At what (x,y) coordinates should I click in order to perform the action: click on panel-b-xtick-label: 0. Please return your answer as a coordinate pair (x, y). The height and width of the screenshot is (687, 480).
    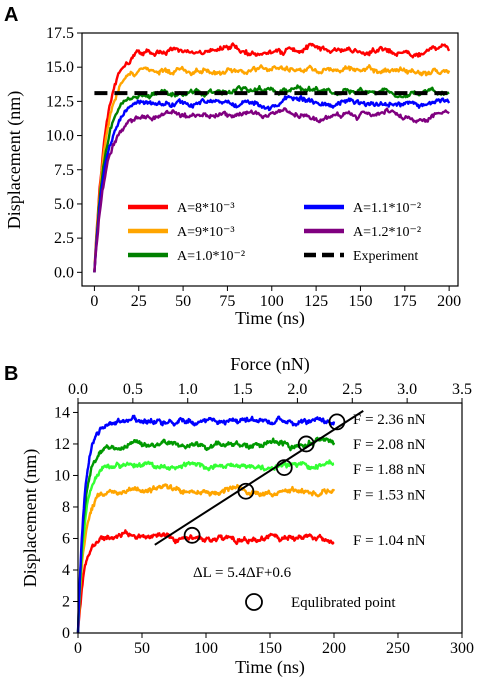
    Looking at the image, I should click on (78, 648).